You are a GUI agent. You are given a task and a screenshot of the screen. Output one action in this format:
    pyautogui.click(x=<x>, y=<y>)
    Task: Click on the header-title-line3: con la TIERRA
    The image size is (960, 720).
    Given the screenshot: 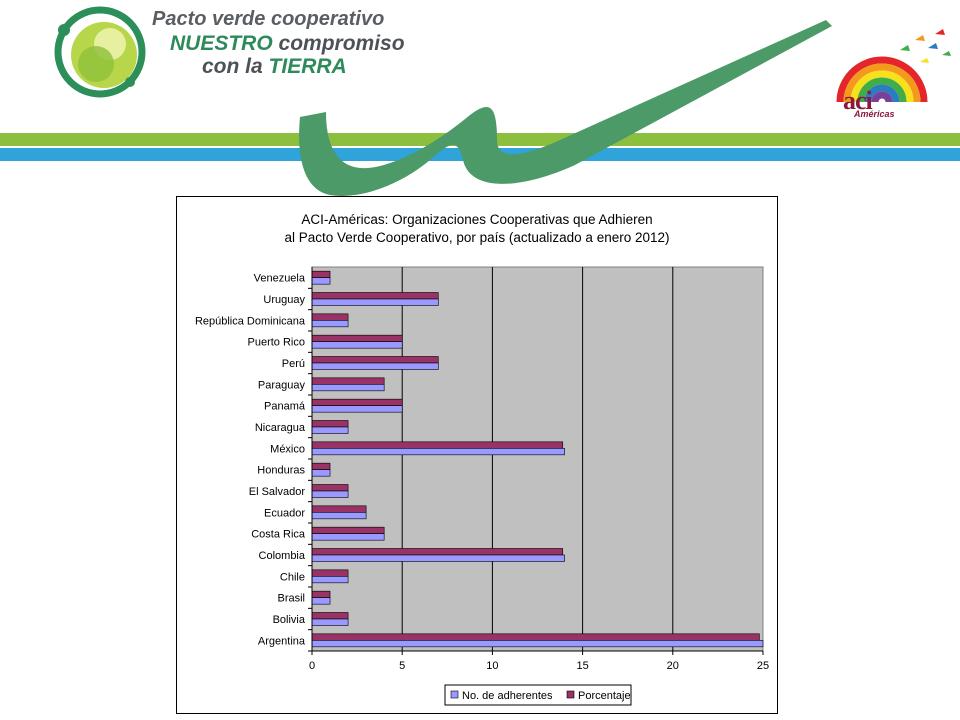 What is the action you would take?
    pyautogui.click(x=274, y=67)
    